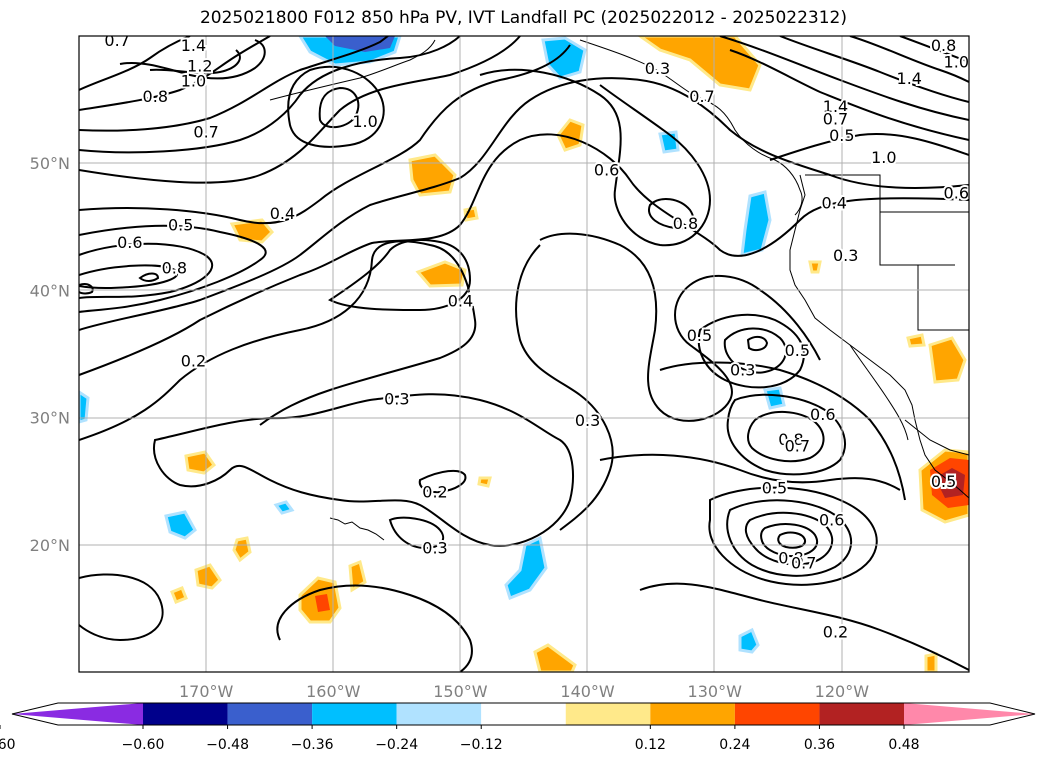 The width and height of the screenshot is (1047, 765). What do you see at coordinates (77, 714) in the screenshot?
I see `colorbar-extend-min` at bounding box center [77, 714].